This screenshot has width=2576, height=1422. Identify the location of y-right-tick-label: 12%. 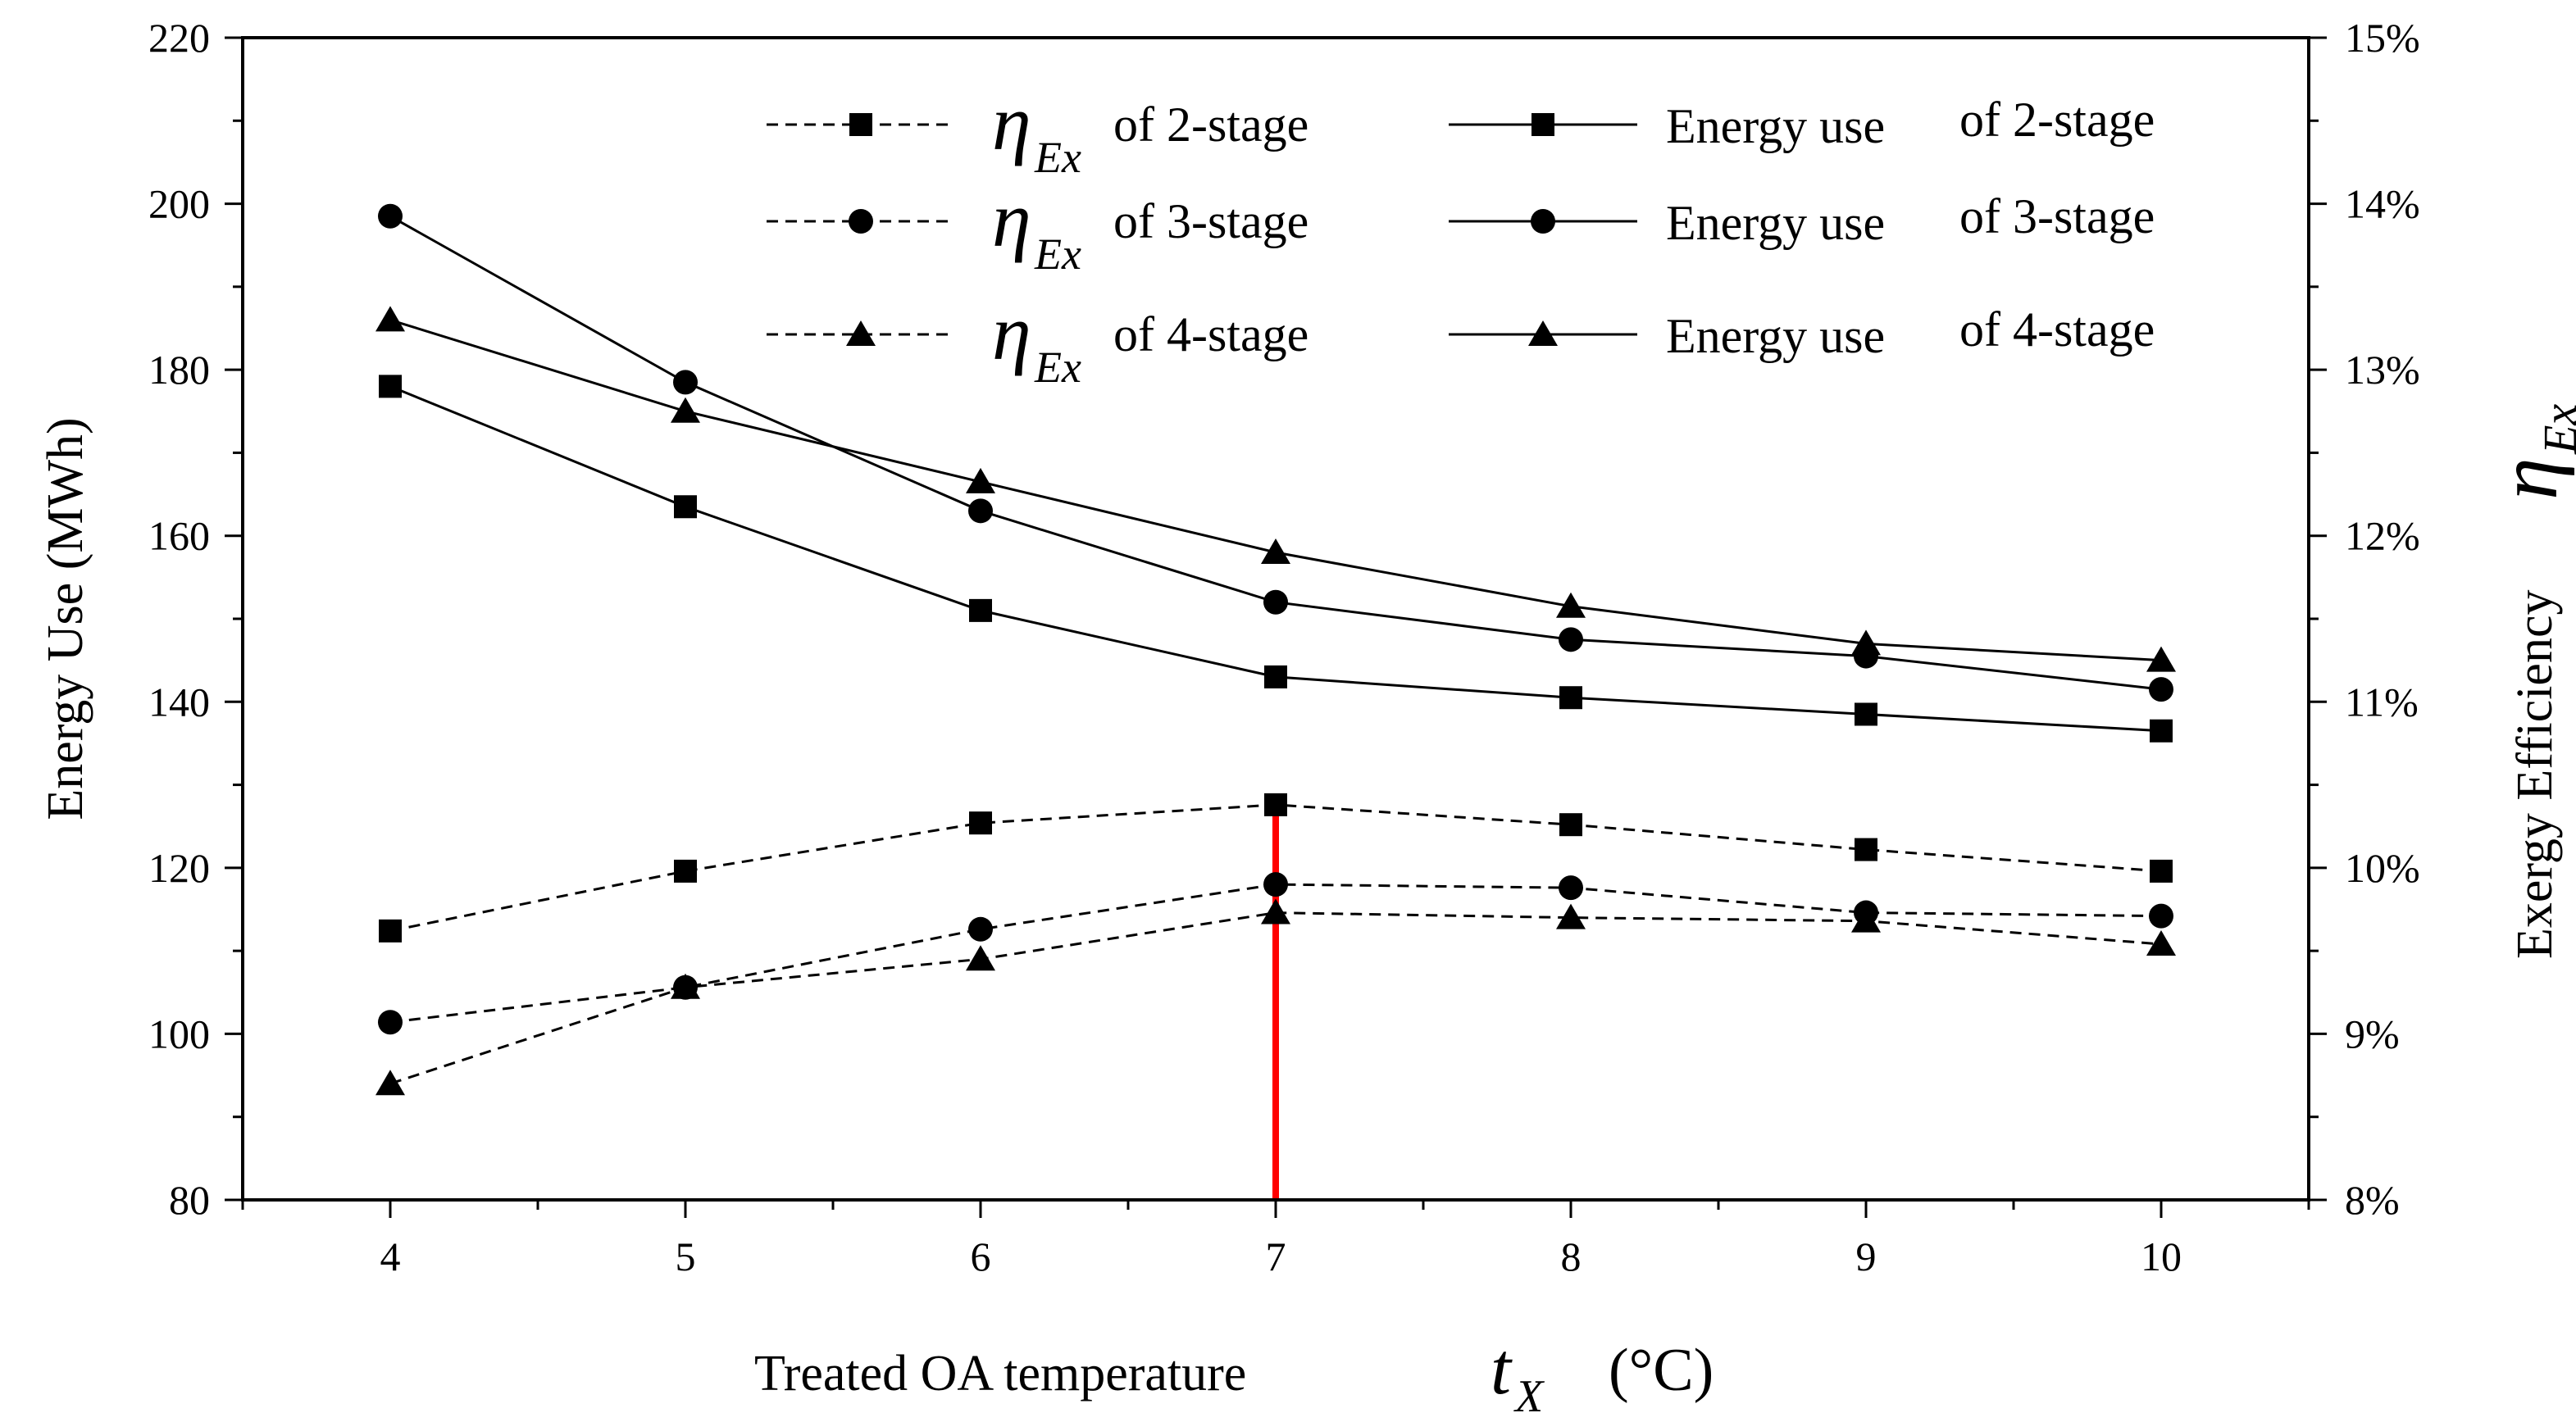
(2382, 536).